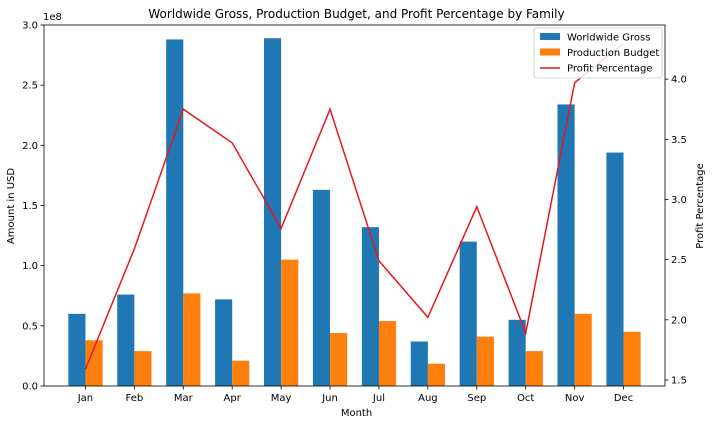  Describe the element at coordinates (700, 206) in the screenshot. I see `y2-axis-label: Profit Percentage` at that location.